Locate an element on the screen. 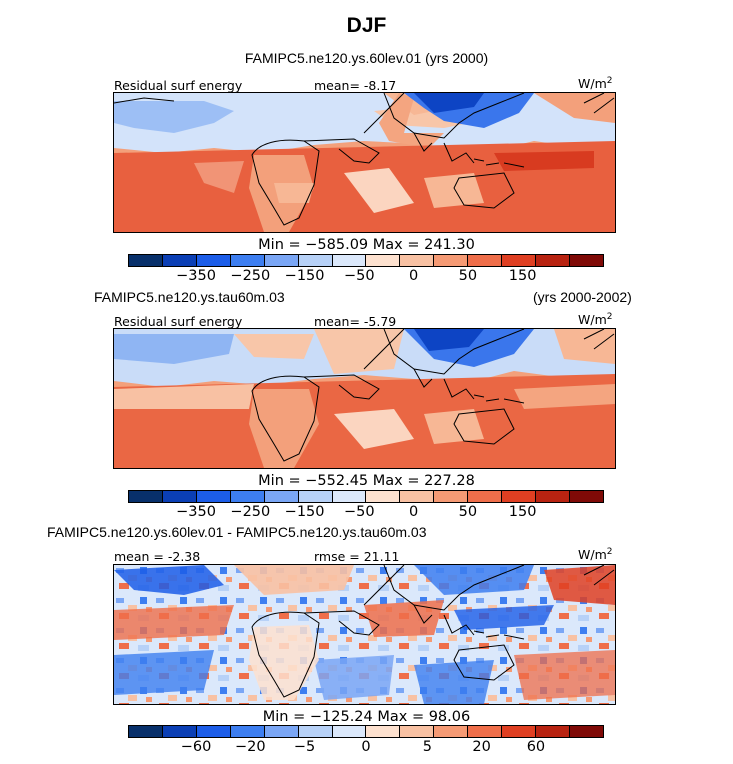 The image size is (733, 764). panel-2-case-title: FAMIPC5.ne120.ys.tau60m.03 is located at coordinates (189, 297).